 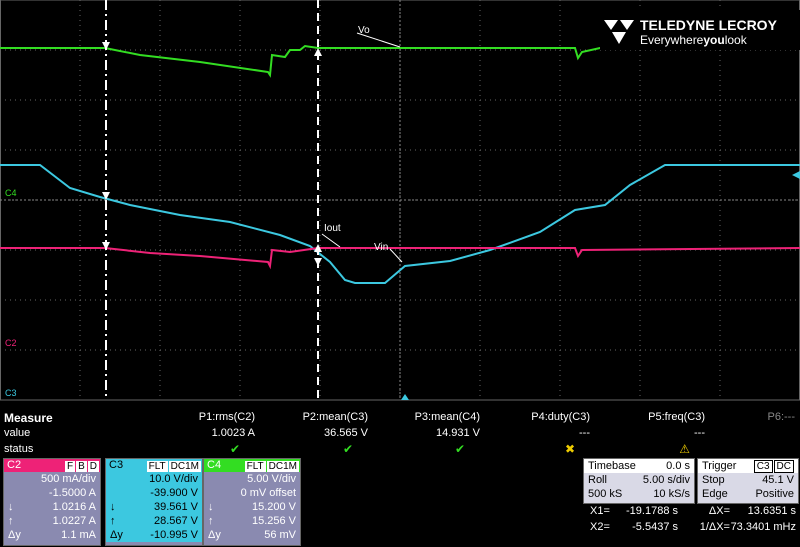 What do you see at coordinates (671, 494) in the screenshot?
I see `timebase-value: 10 kS/s` at bounding box center [671, 494].